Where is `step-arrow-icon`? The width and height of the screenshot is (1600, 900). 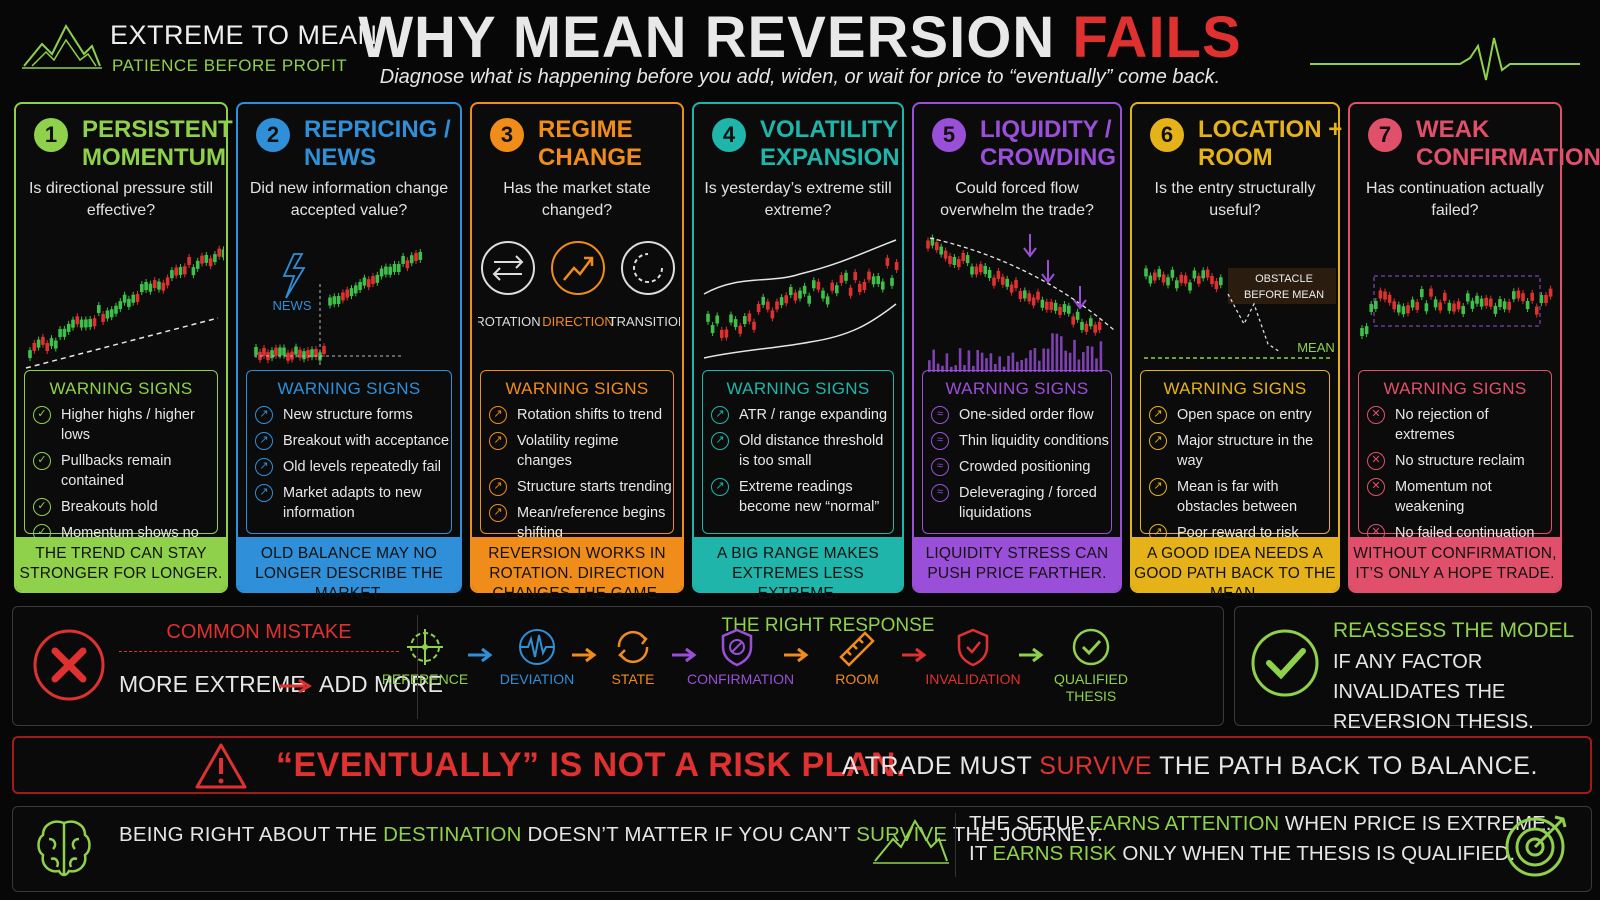 step-arrow-icon is located at coordinates (684, 655).